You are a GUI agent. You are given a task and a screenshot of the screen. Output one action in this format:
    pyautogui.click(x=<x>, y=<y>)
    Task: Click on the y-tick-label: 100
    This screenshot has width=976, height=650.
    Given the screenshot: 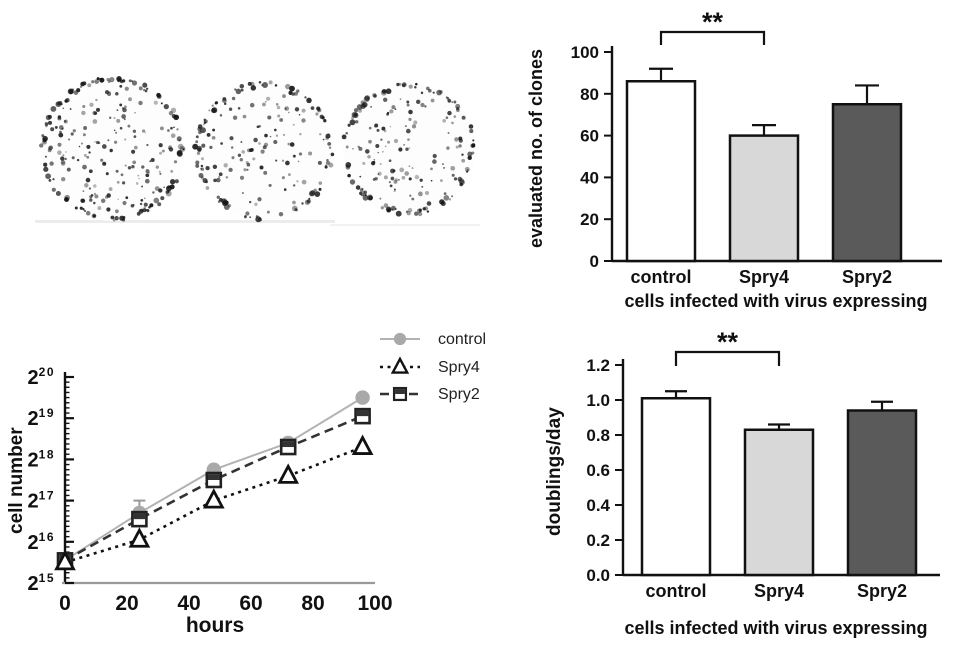 What is the action you would take?
    pyautogui.click(x=585, y=52)
    